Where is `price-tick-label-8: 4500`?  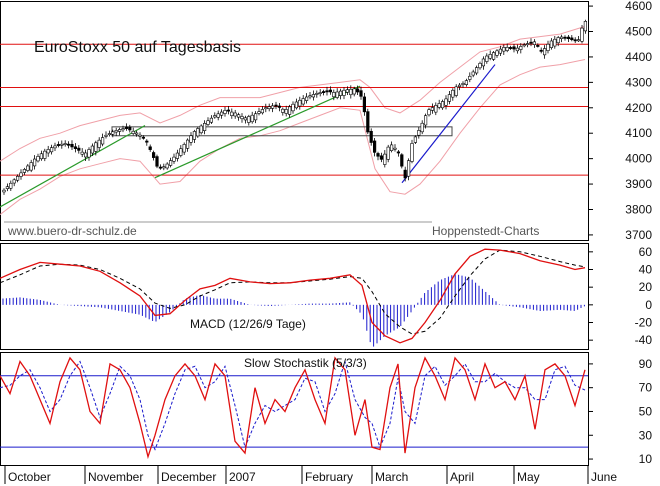 price-tick-label-8: 4500 is located at coordinates (638, 32).